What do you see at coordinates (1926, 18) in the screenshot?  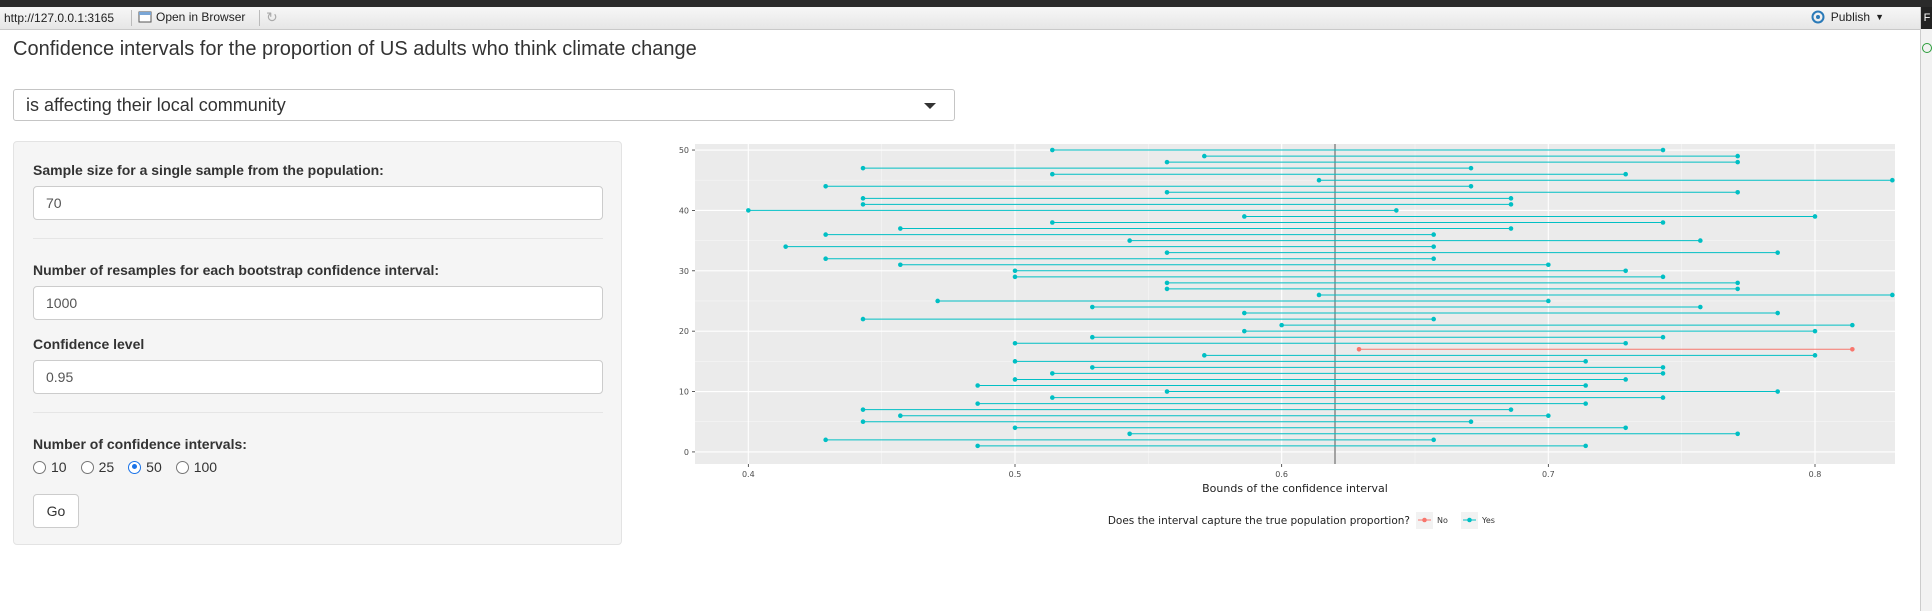 I see `adjacent-pane-label: F` at bounding box center [1926, 18].